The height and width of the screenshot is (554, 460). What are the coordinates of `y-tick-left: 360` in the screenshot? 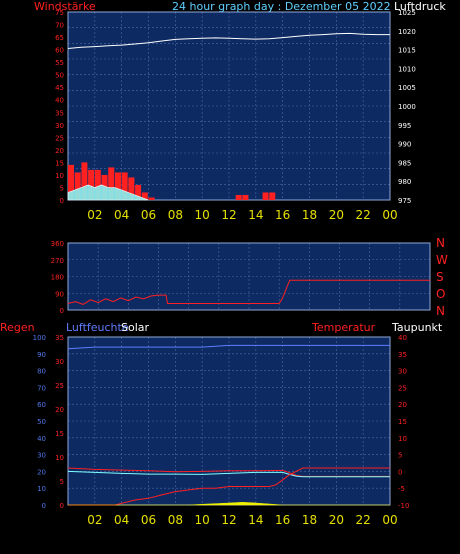 It's located at (57, 244).